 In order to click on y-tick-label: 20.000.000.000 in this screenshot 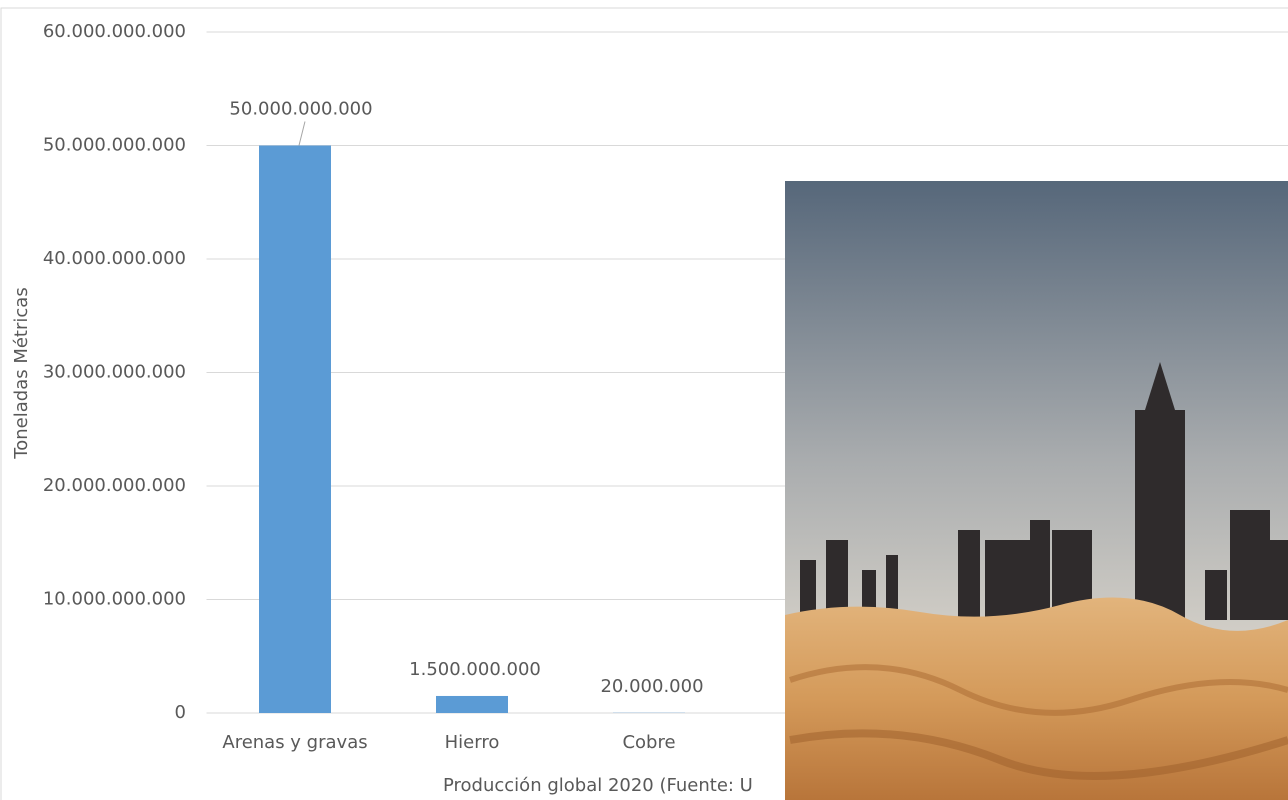, I will do `click(114, 485)`.